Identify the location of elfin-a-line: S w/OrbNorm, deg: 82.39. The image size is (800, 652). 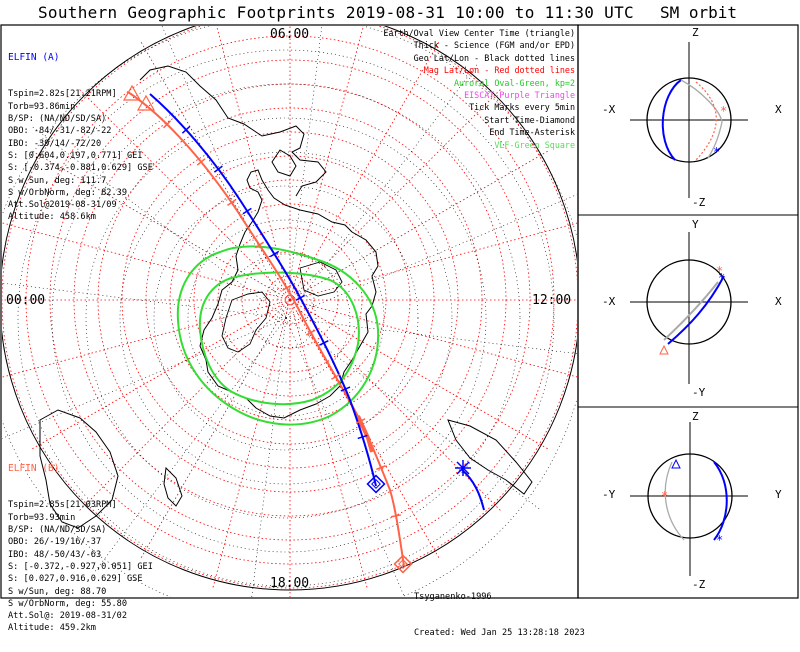
(67, 192).